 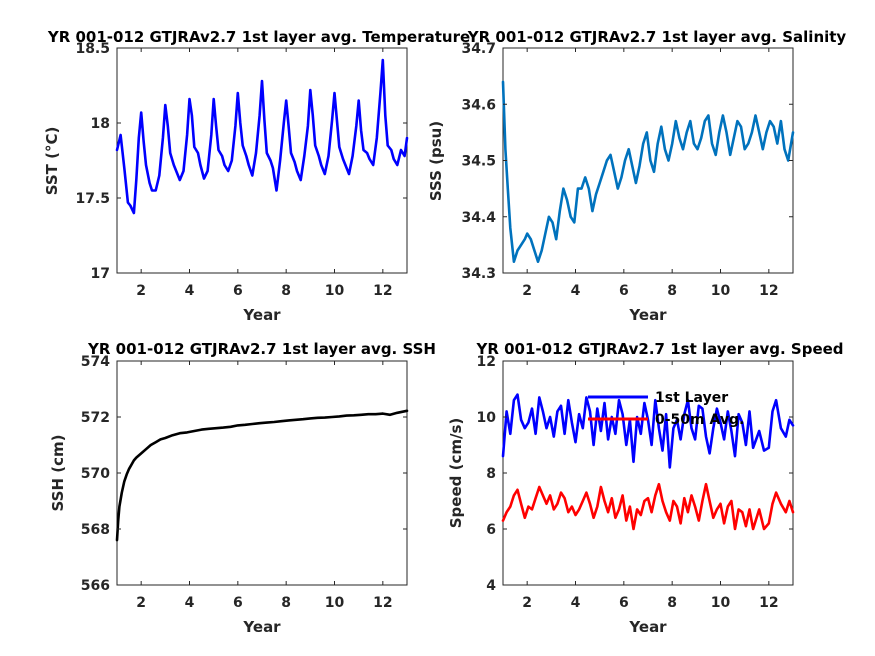 I want to click on sst-ytick-label-3: 18.5, so click(x=92, y=49).